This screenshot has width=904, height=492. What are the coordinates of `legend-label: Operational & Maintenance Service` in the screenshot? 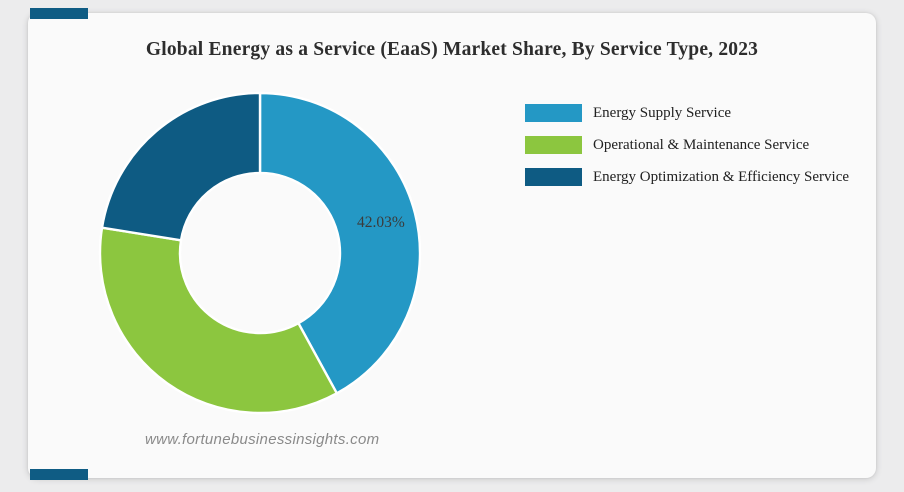 It's located at (701, 144).